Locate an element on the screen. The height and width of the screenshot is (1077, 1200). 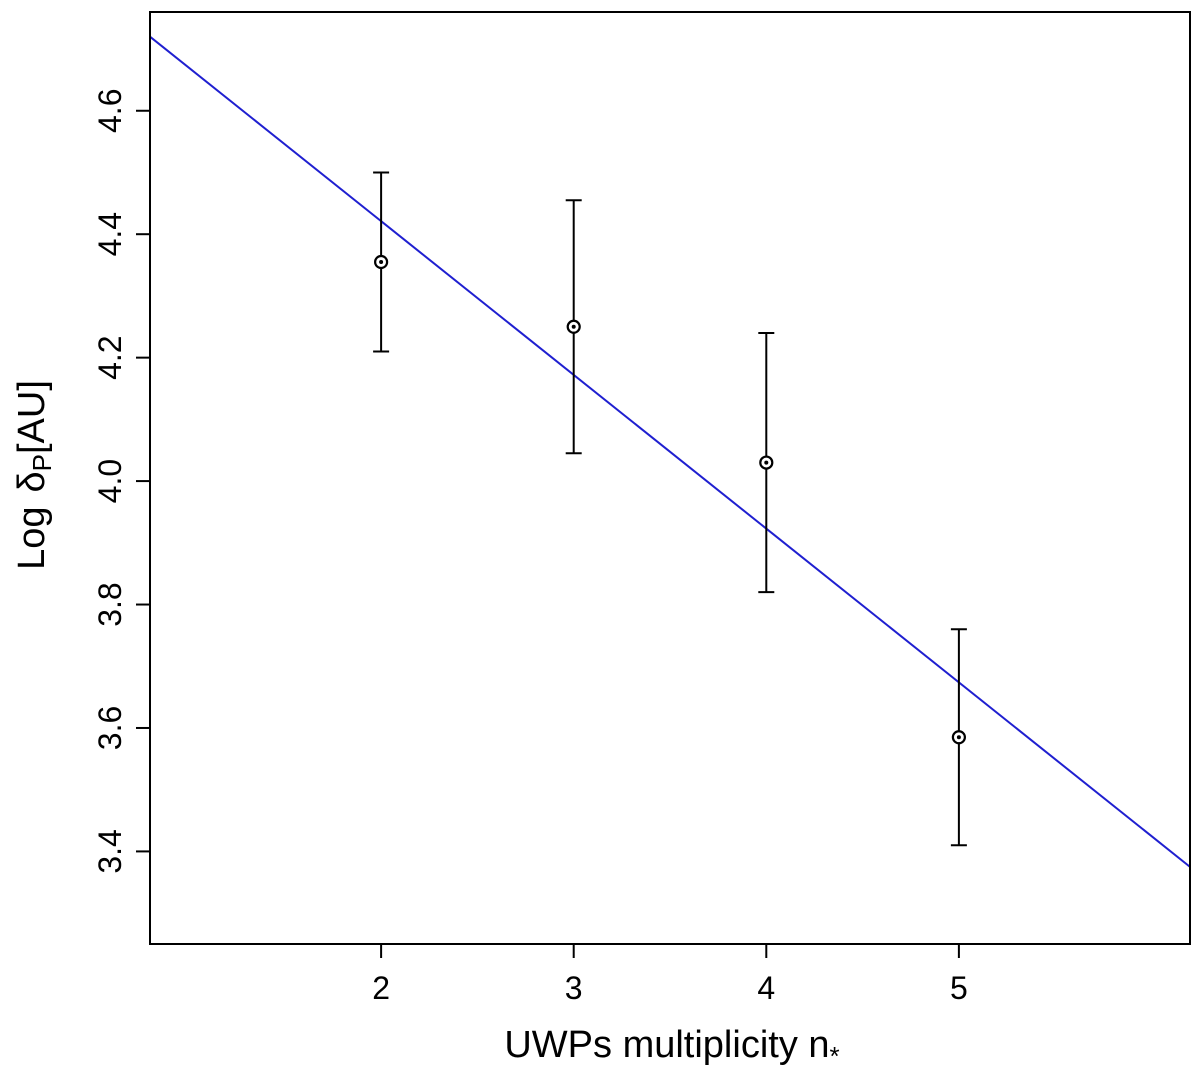
y-tick-label: 3.8 is located at coordinates (110, 604).